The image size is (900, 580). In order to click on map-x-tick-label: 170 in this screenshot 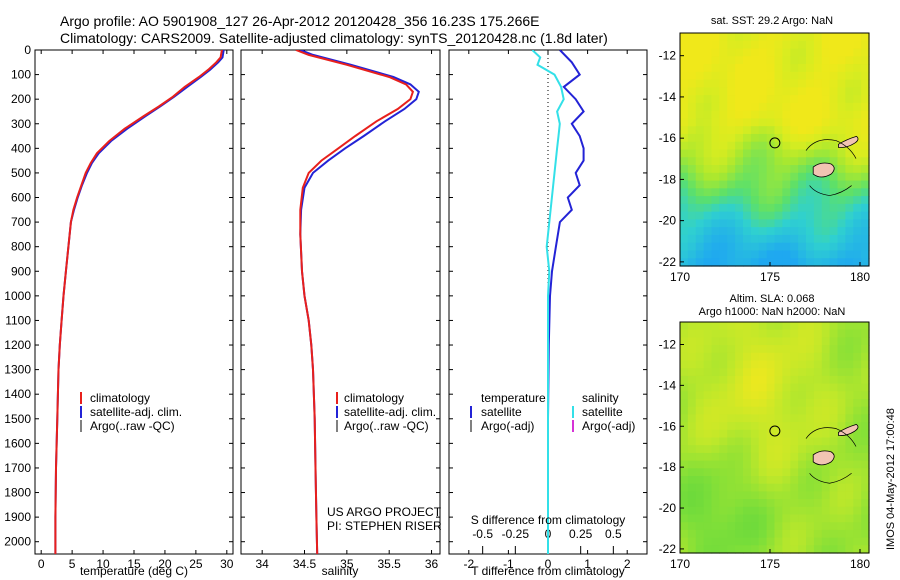, I will do `click(680, 564)`.